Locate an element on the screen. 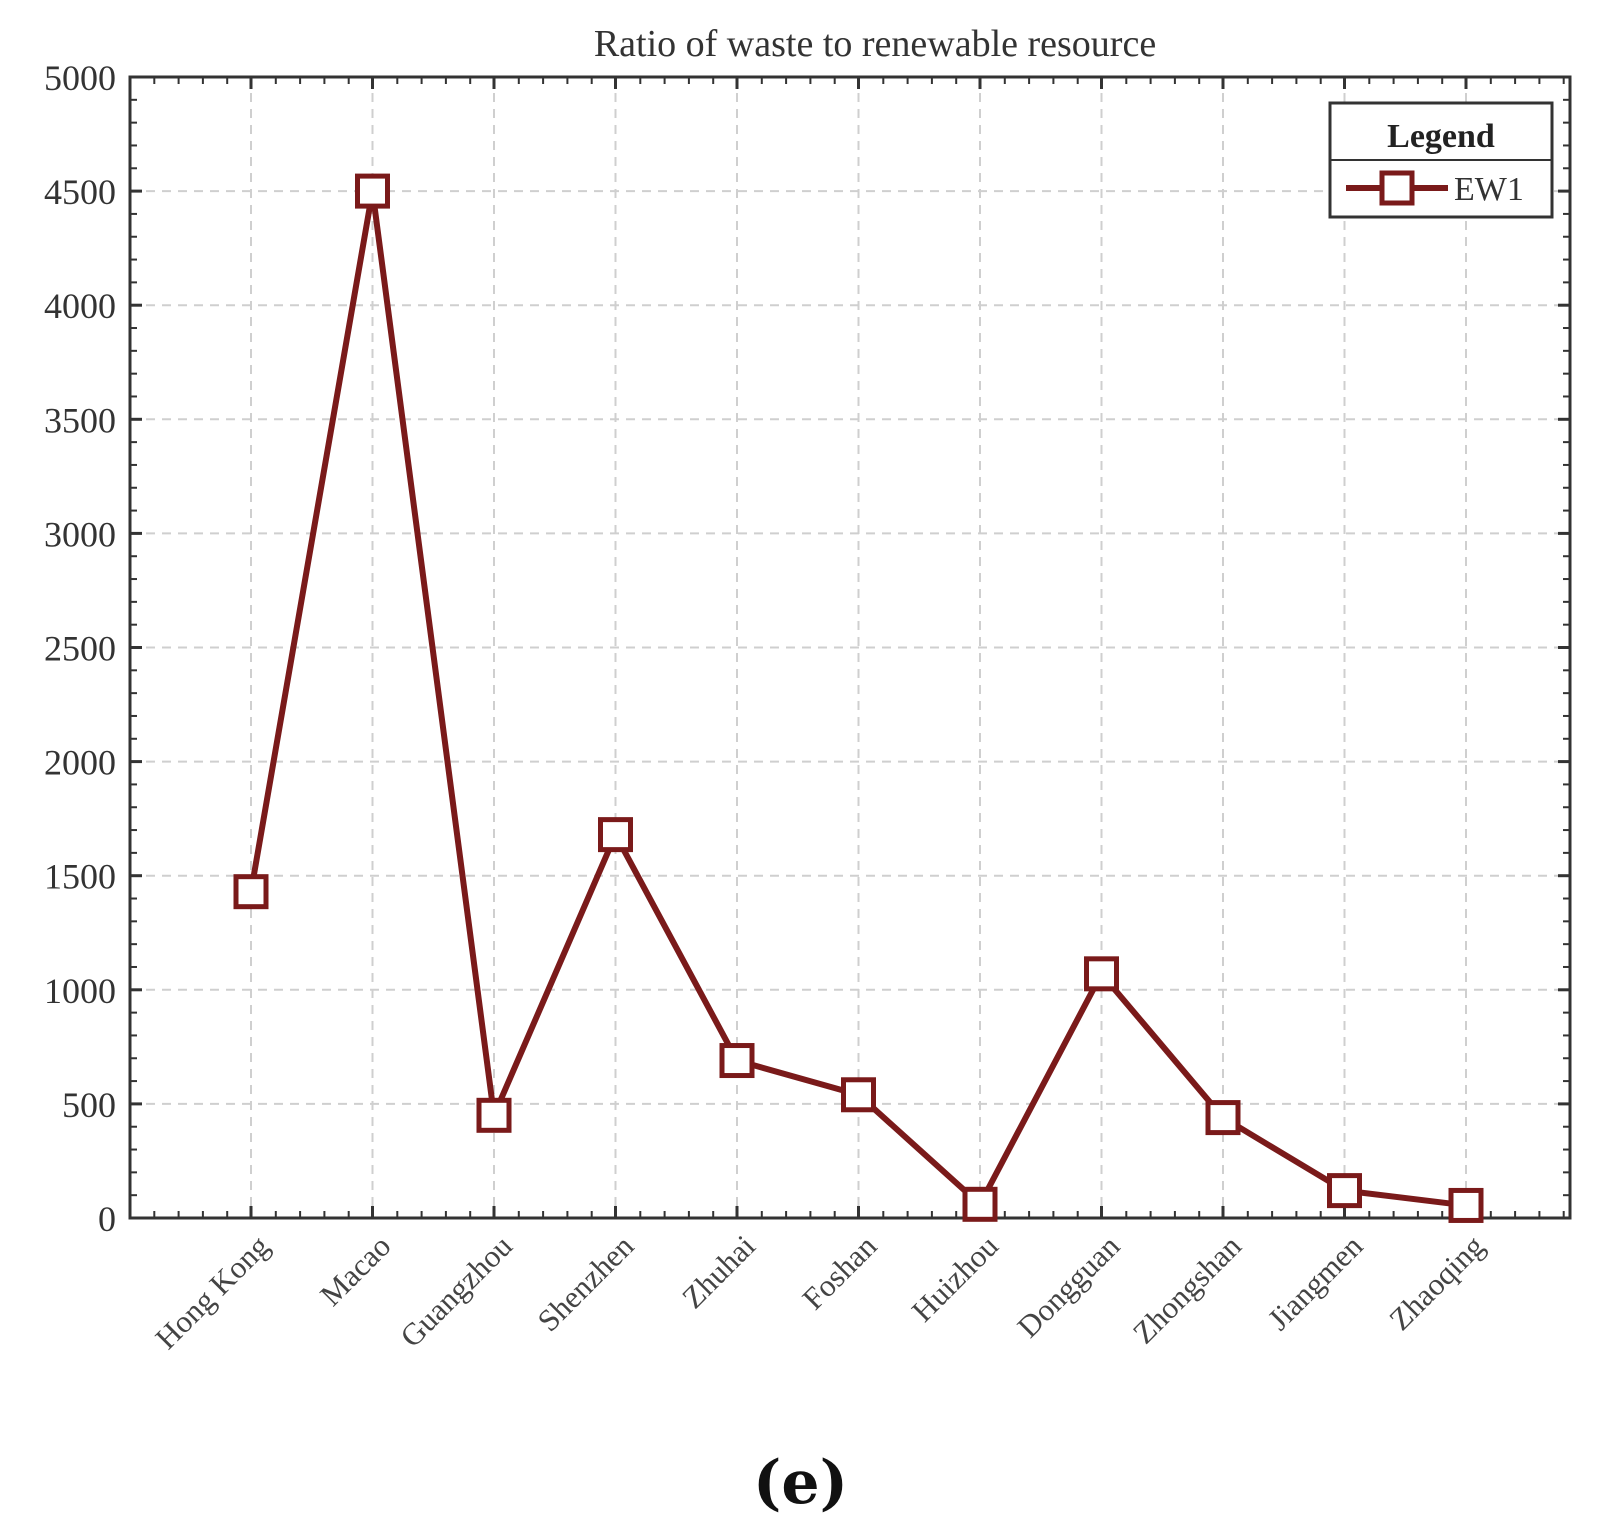 This screenshot has height=1538, width=1601. y-tick-label: 500 is located at coordinates (89, 1105).